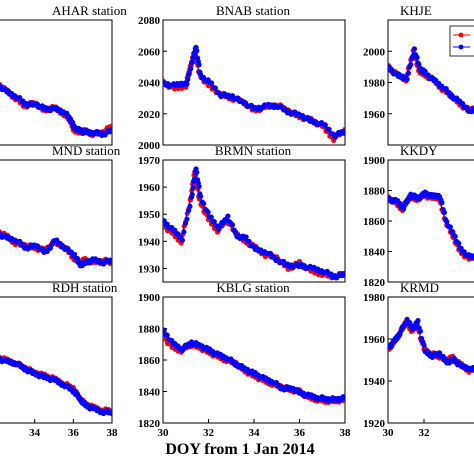 This screenshot has width=474, height=474. Describe the element at coordinates (149, 269) in the screenshot. I see `y-tick-label: 1930` at that location.